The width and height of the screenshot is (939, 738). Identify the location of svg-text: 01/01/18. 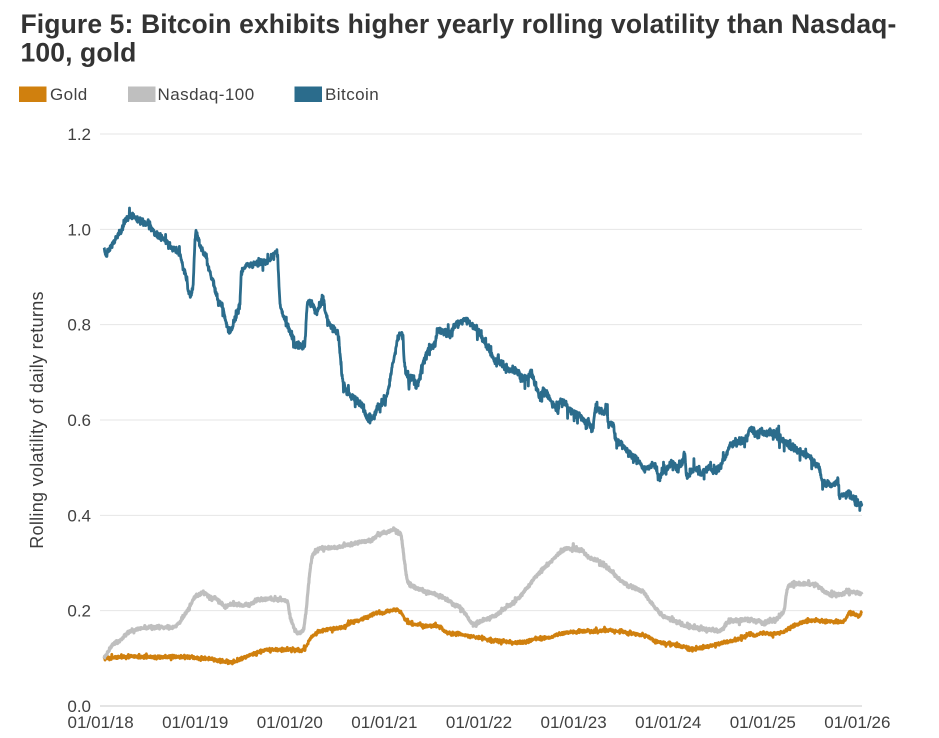
(101, 722).